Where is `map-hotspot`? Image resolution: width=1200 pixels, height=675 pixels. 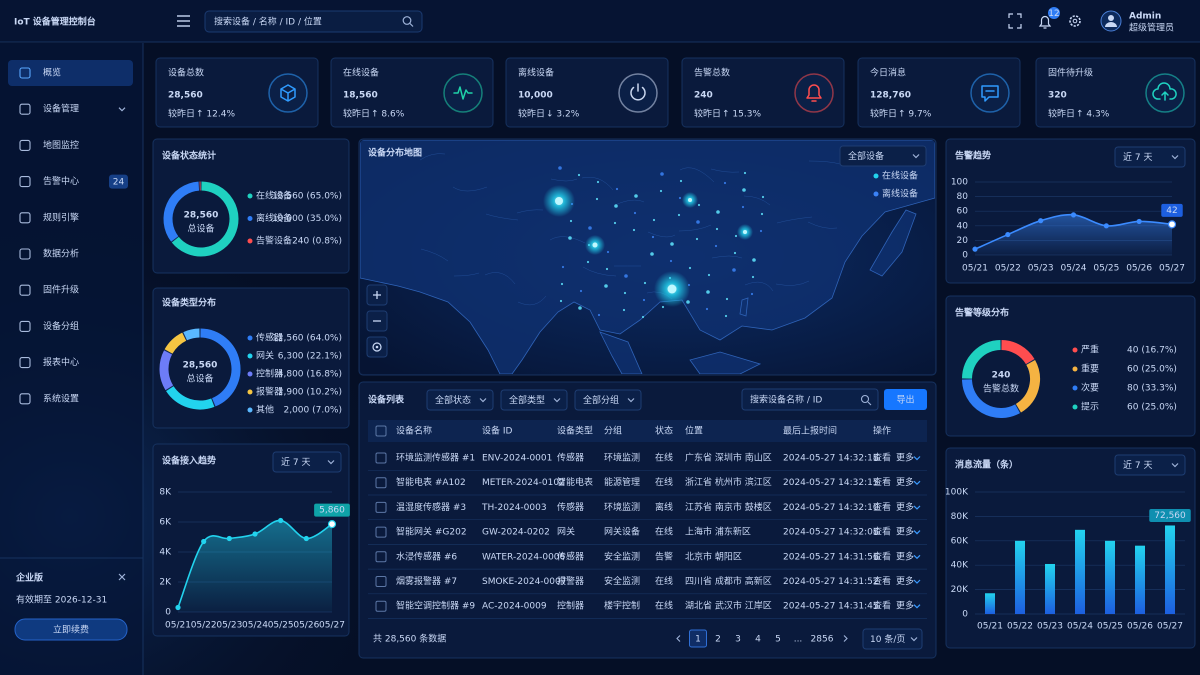
map-hotspot is located at coordinates (672, 289).